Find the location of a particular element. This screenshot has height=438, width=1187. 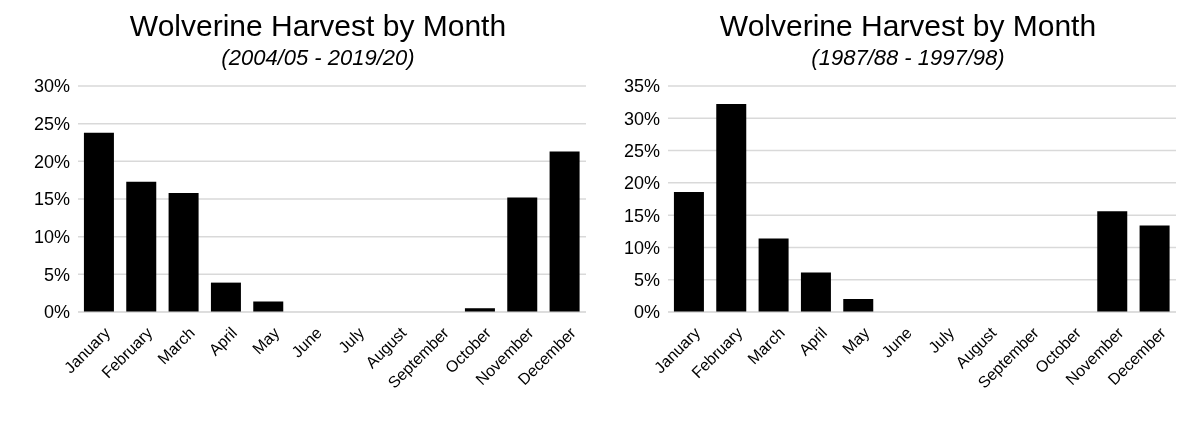

chart-subtitle: (1987/88 - 1997/98) is located at coordinates (908, 58).